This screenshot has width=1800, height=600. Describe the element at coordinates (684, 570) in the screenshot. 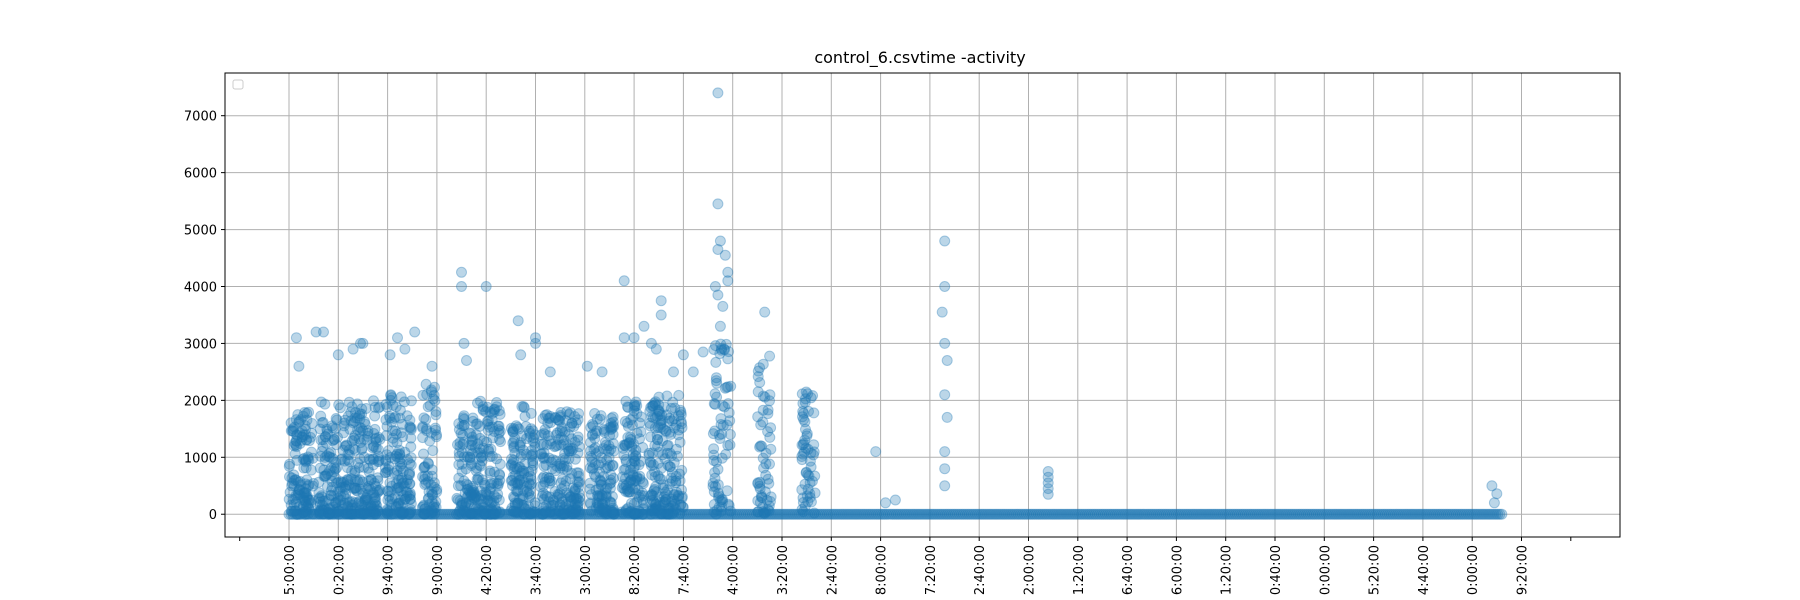

I see `x-tick-label: 7:40:00` at that location.